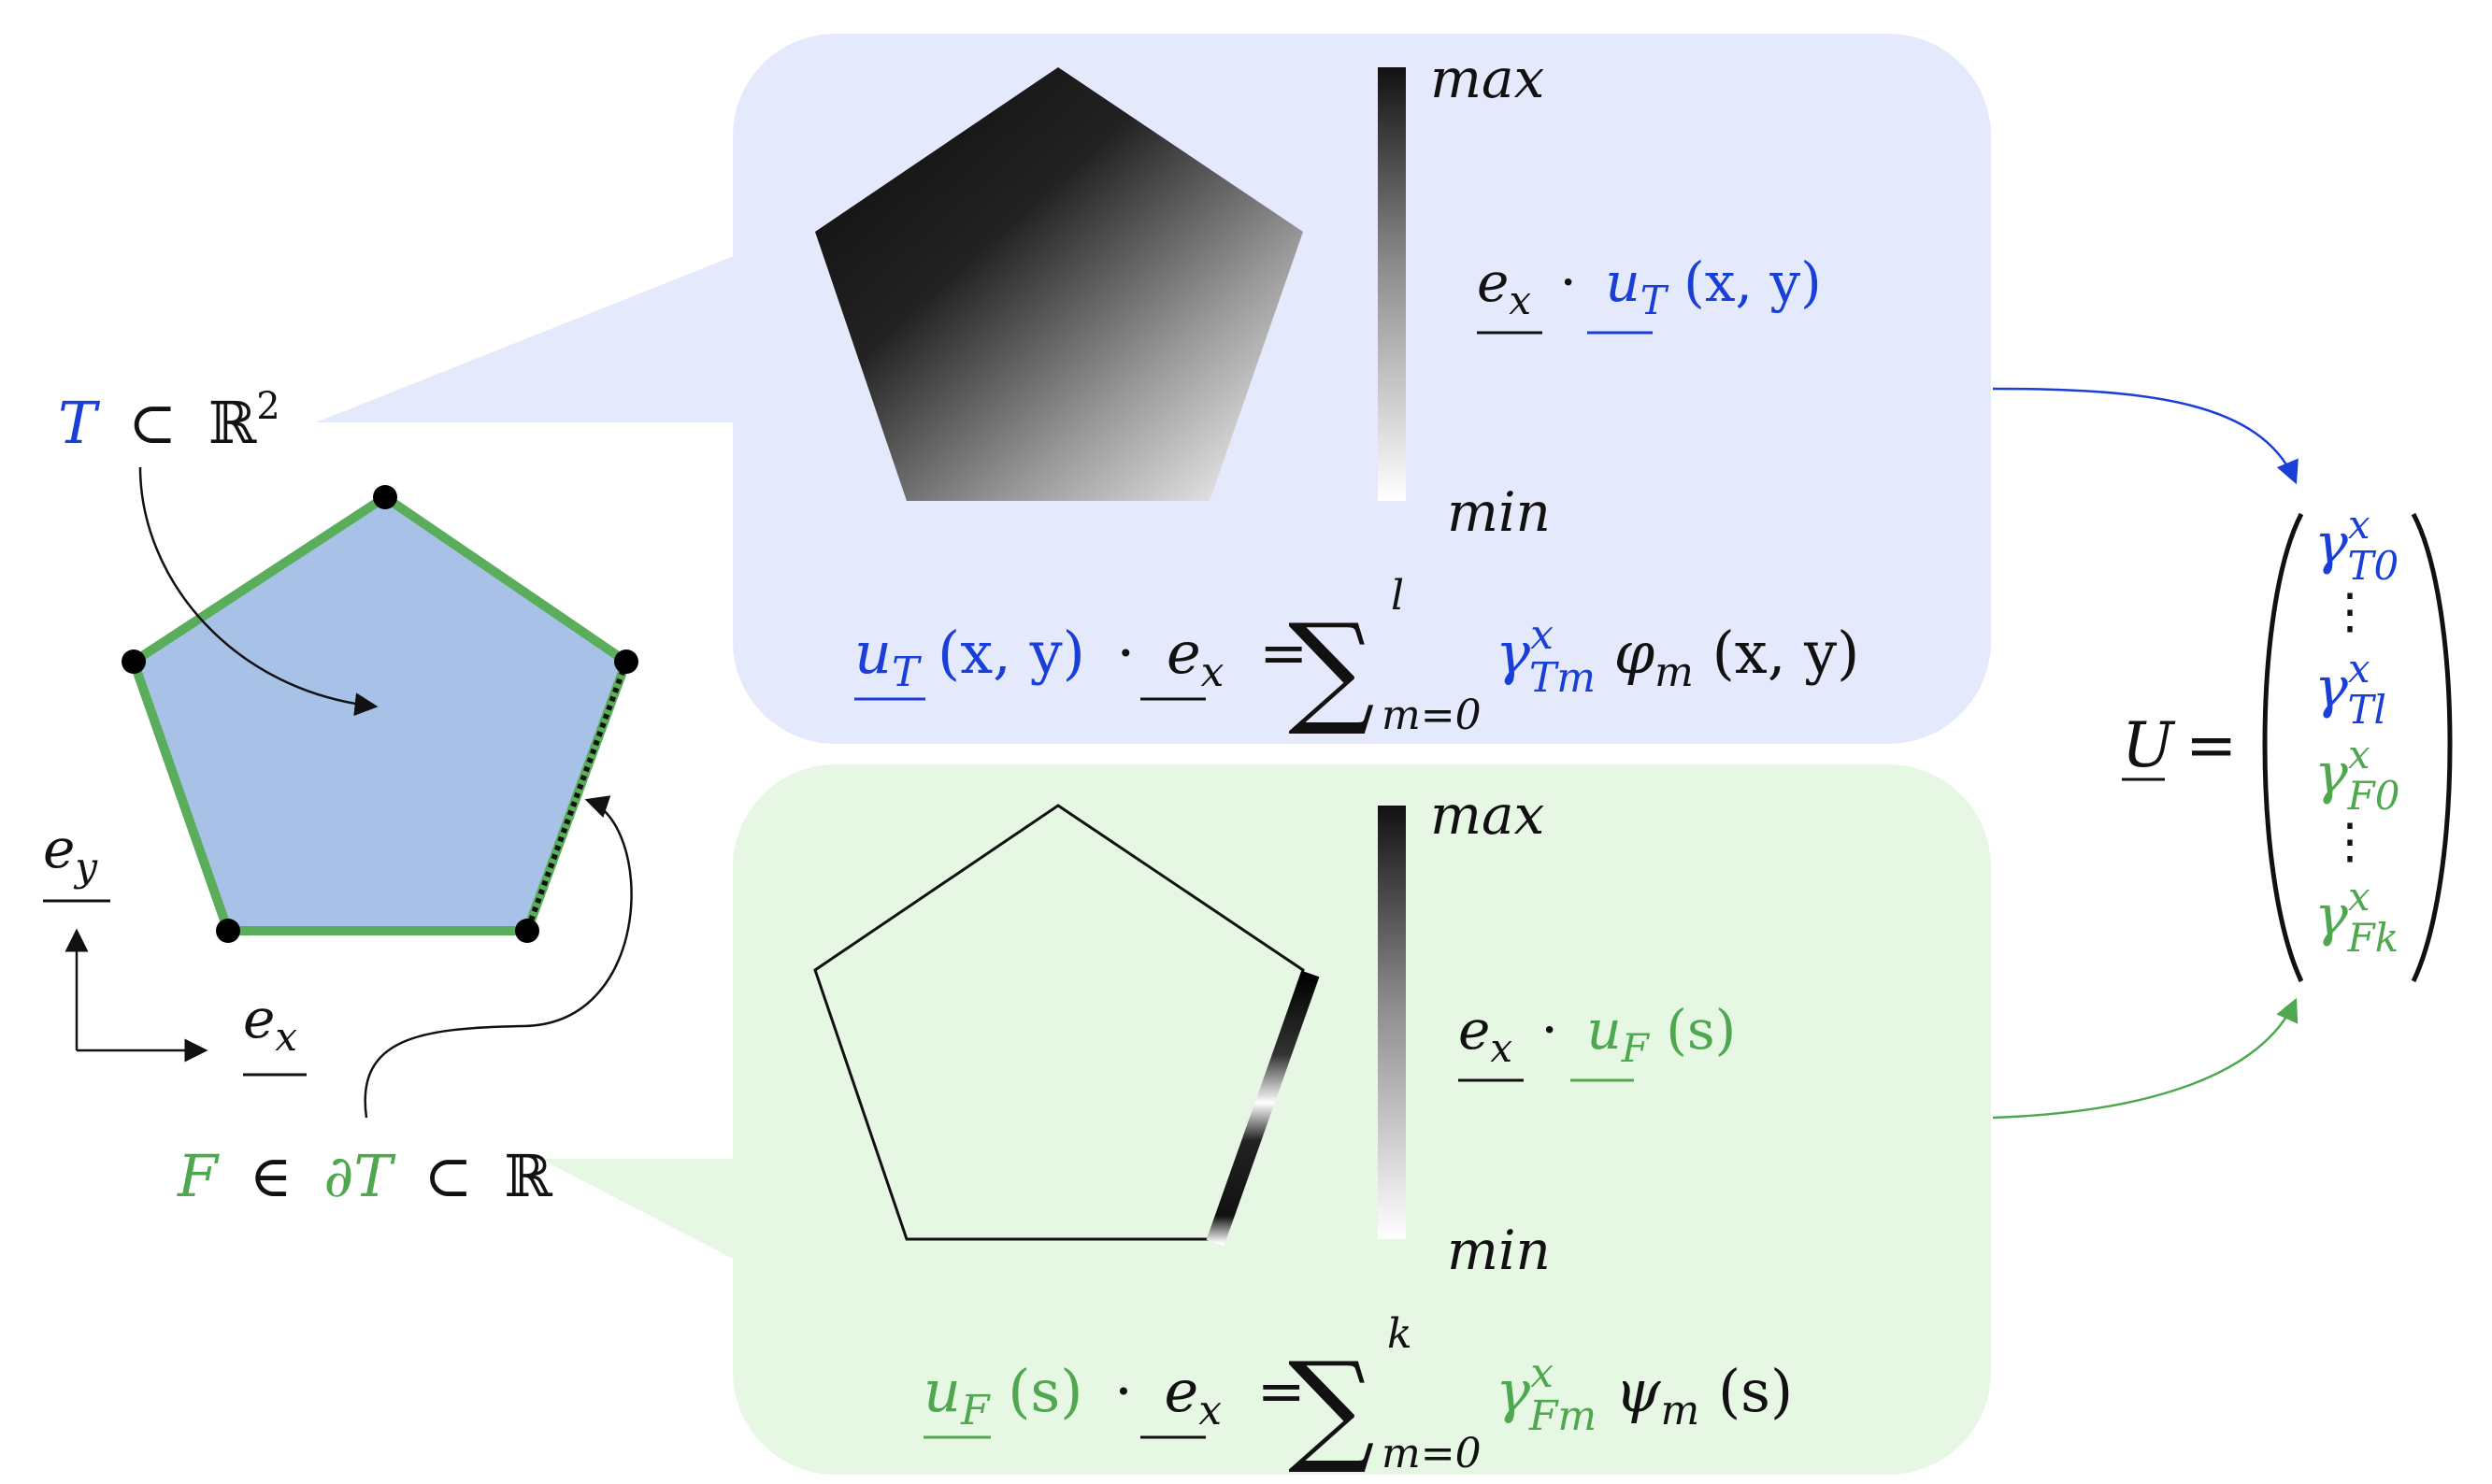 The width and height of the screenshot is (2492, 1484). I want to click on vector-entry: γx Fk, so click(2356, 917).